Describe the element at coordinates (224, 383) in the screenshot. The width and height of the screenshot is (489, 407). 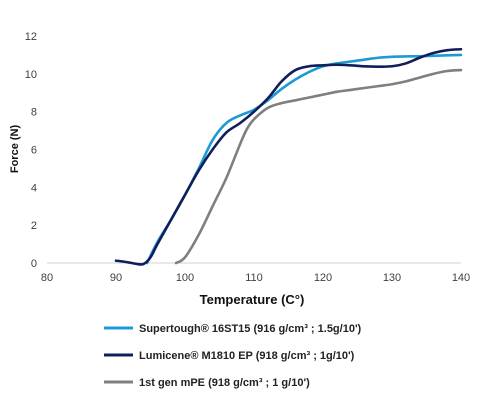
I see `legend-label: 1st gen mPE (918 g/cm³ ; 1 g/10')` at that location.